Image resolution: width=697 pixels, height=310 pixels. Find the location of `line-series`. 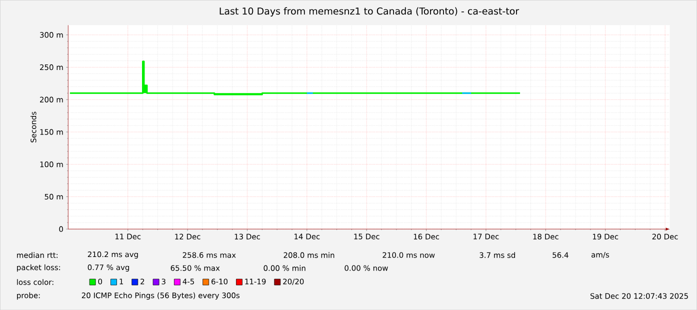

line-series is located at coordinates (295, 78).